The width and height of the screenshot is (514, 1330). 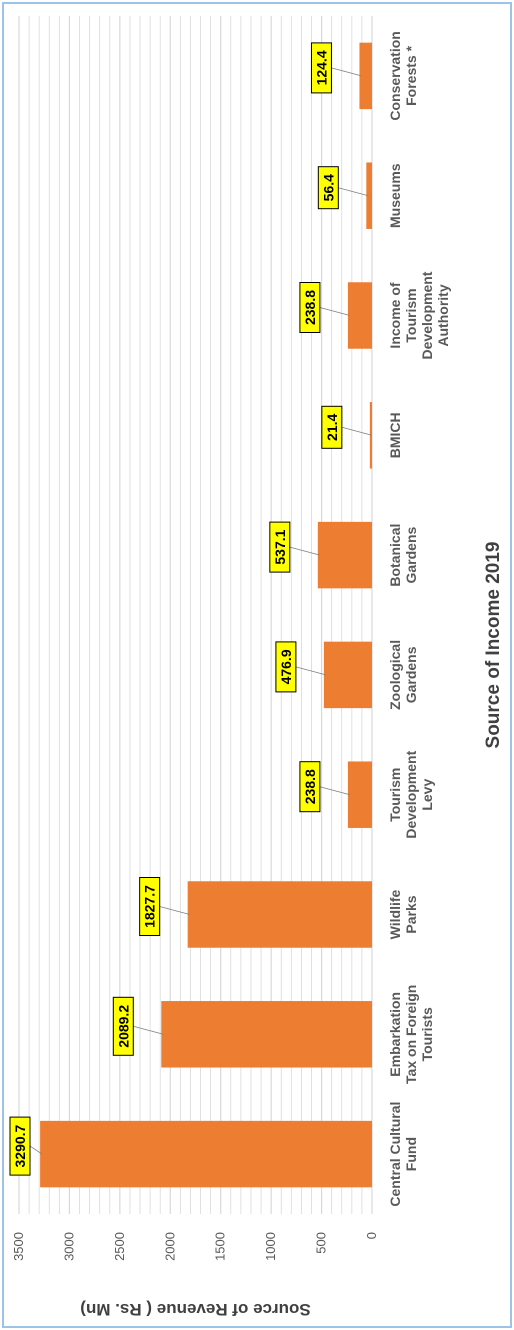 What do you see at coordinates (195, 1309) in the screenshot?
I see `y-axis-title: Source of Revenue ( Rs. Mn)` at bounding box center [195, 1309].